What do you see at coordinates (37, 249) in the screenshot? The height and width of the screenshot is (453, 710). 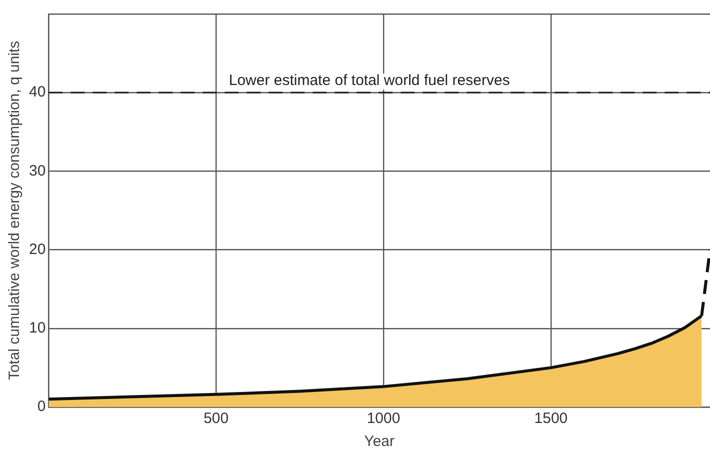 I see `y-tick-label: 20` at bounding box center [37, 249].